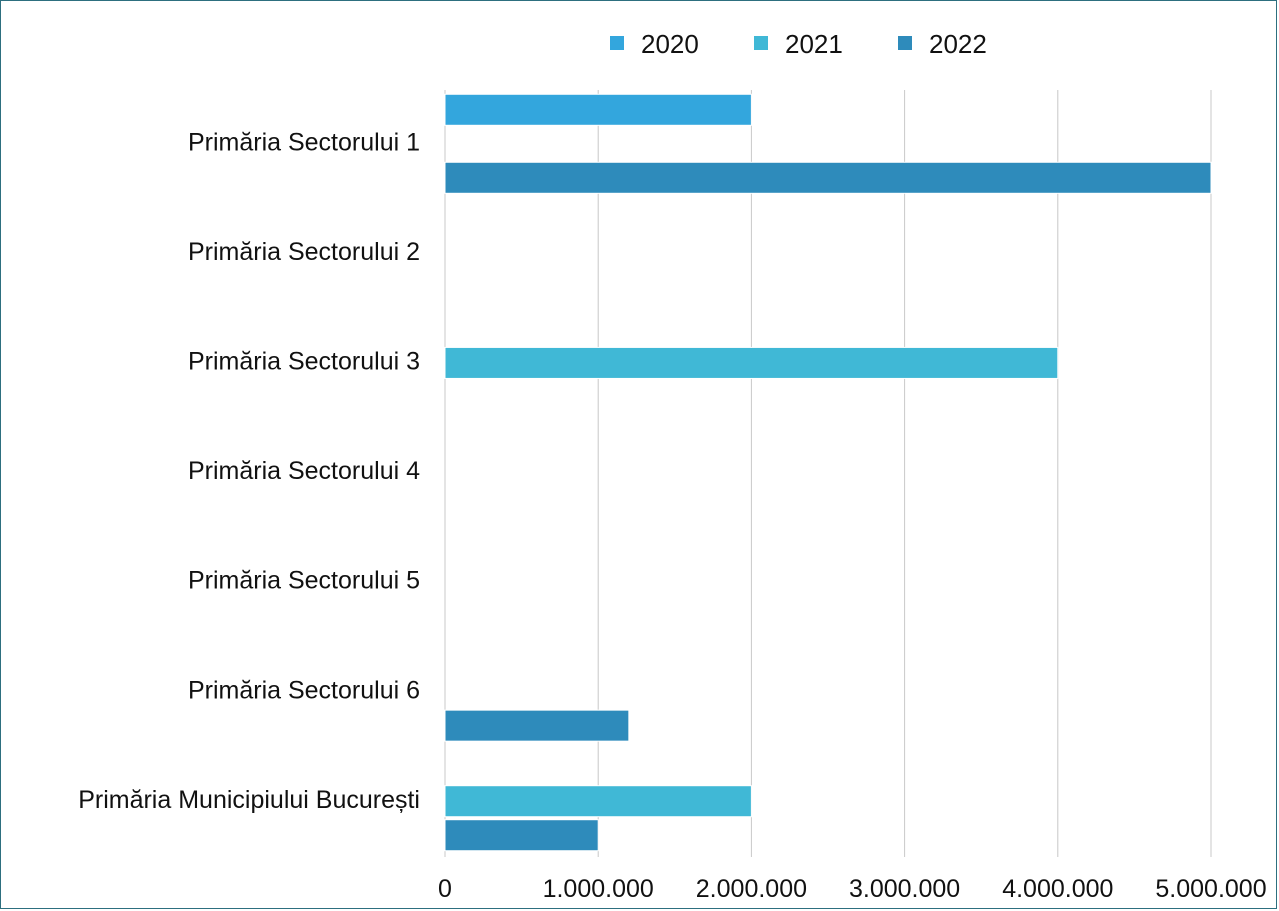 The image size is (1279, 911). What do you see at coordinates (958, 44) in the screenshot?
I see `legend-label-2022: 2022` at bounding box center [958, 44].